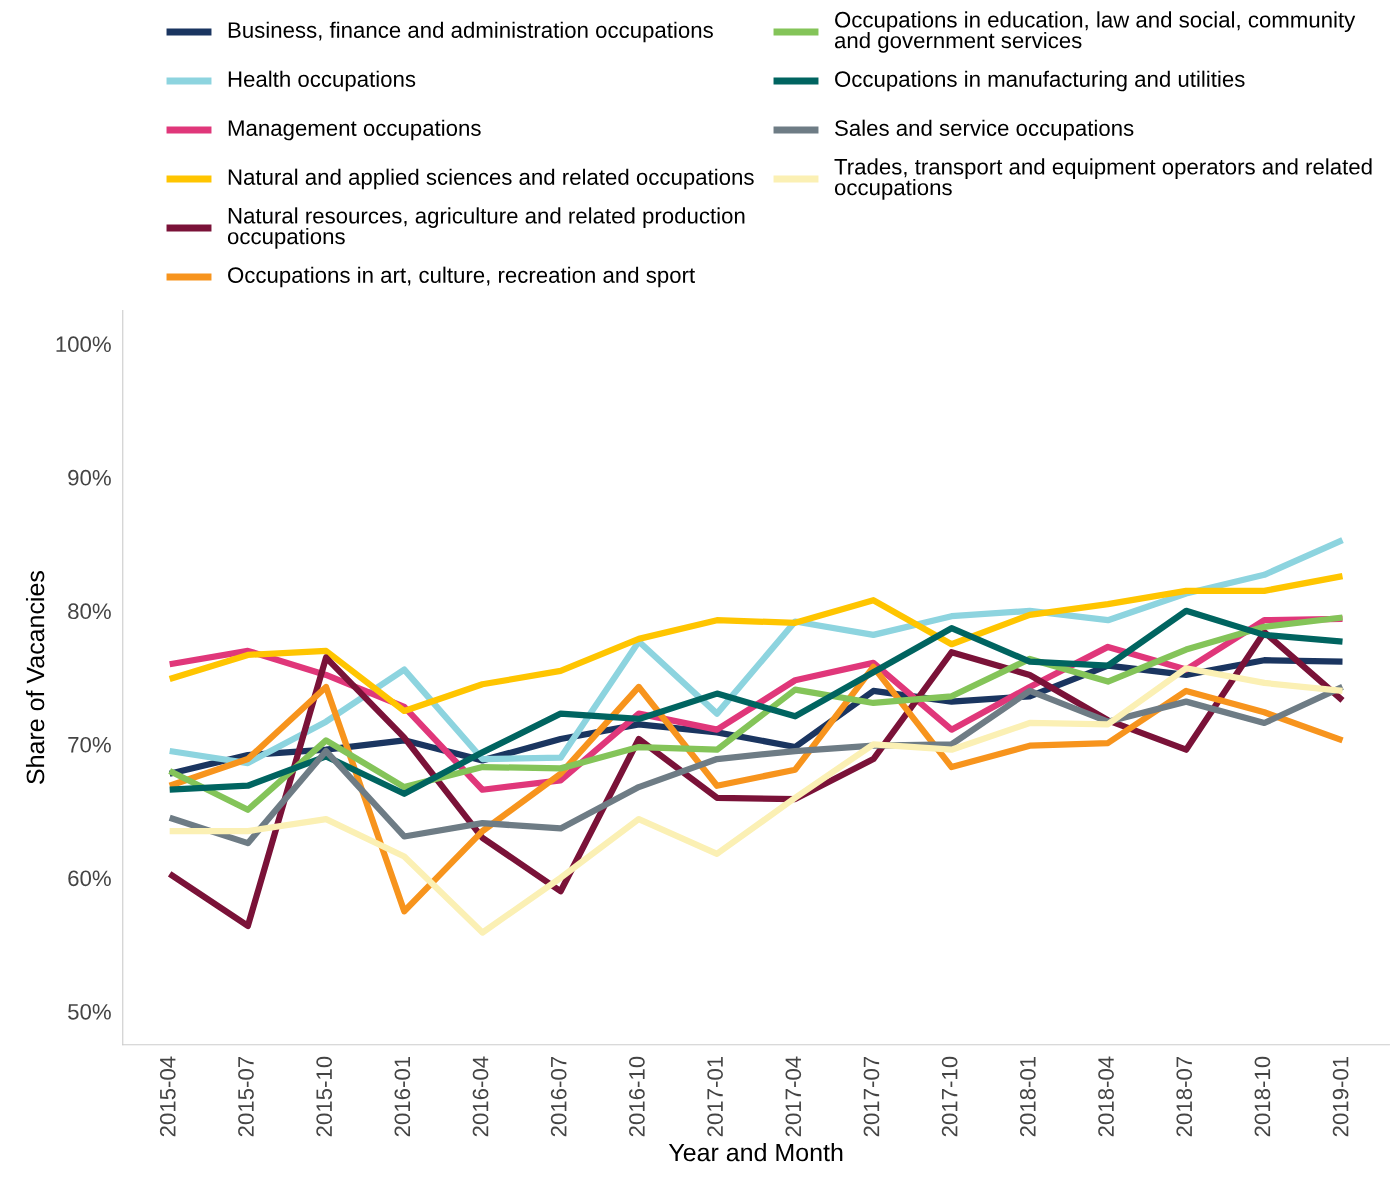  Describe the element at coordinates (793, 1096) in the screenshot. I see `x-tick-label: 2017-04` at that location.